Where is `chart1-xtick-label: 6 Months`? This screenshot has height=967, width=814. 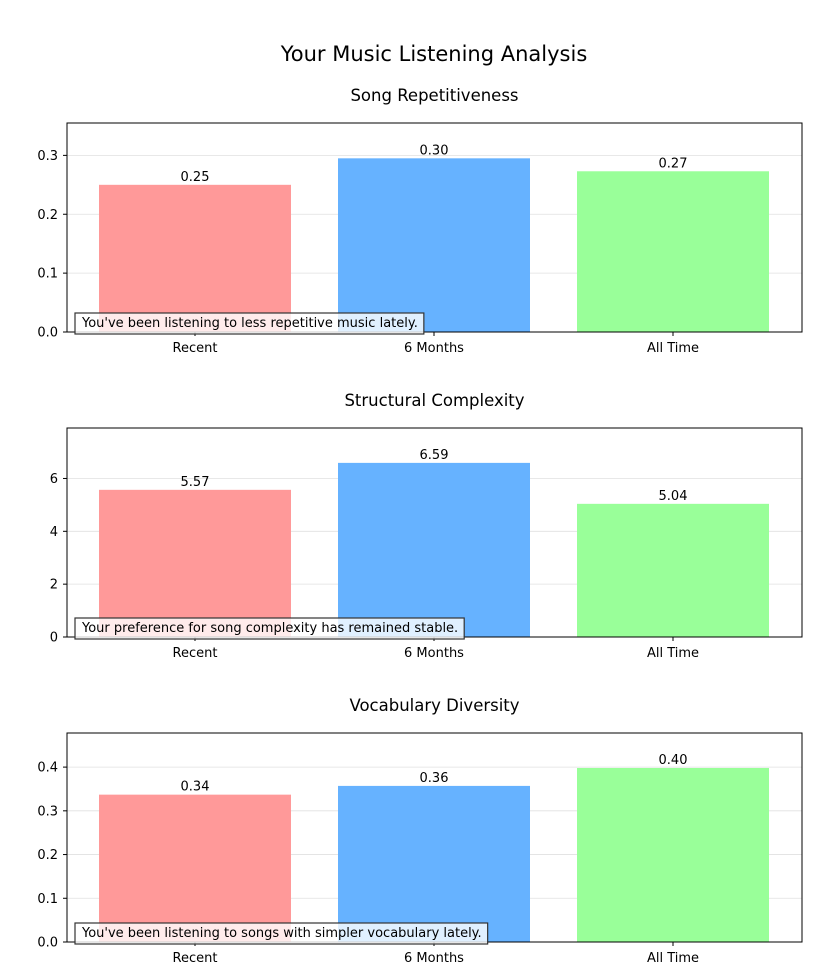 chart1-xtick-label: 6 Months is located at coordinates (434, 348).